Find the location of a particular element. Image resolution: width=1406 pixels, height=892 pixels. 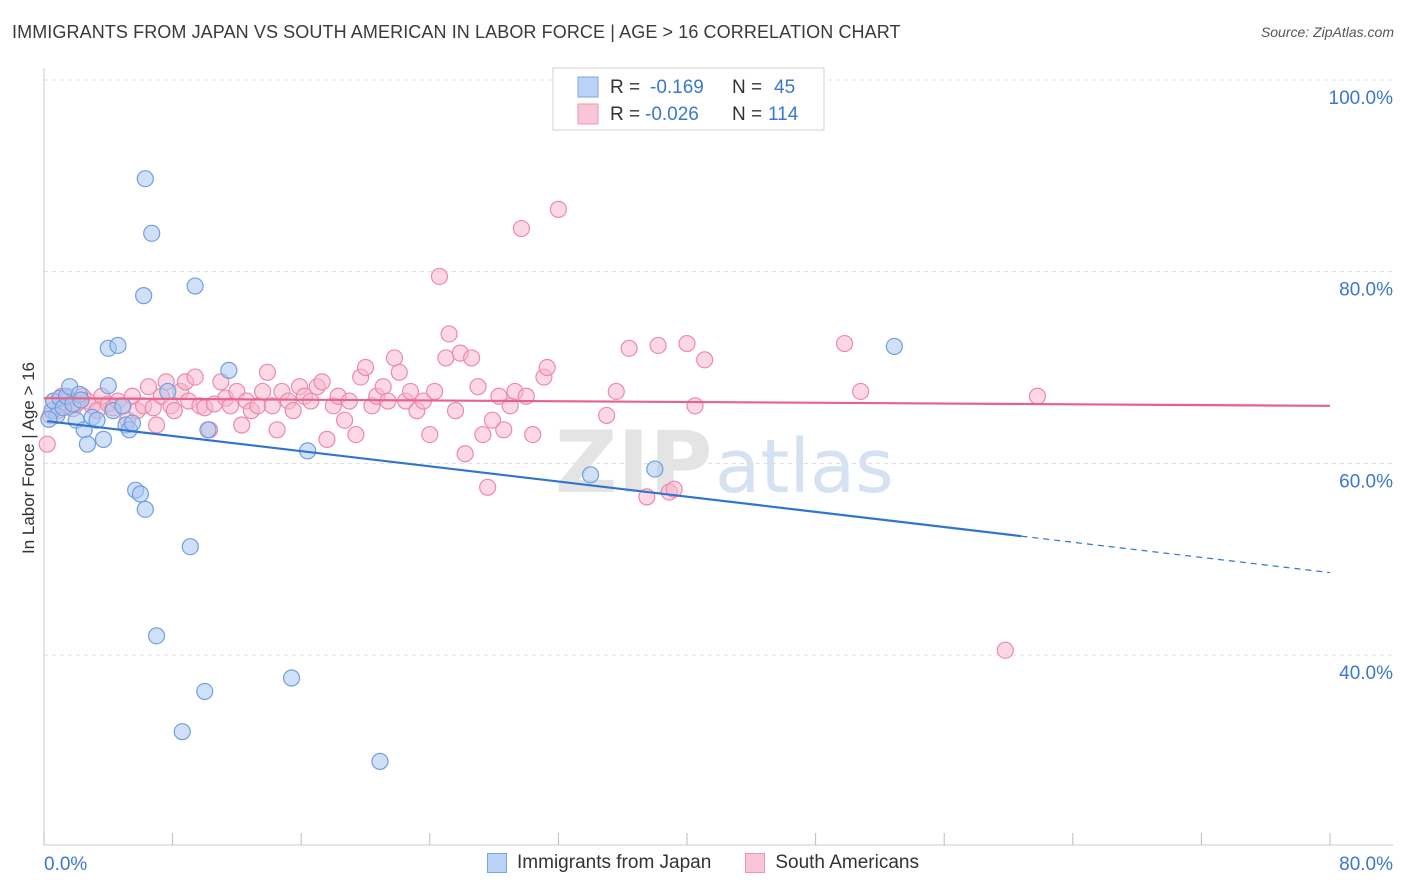

japan-trend-extension is located at coordinates (1176, 554).